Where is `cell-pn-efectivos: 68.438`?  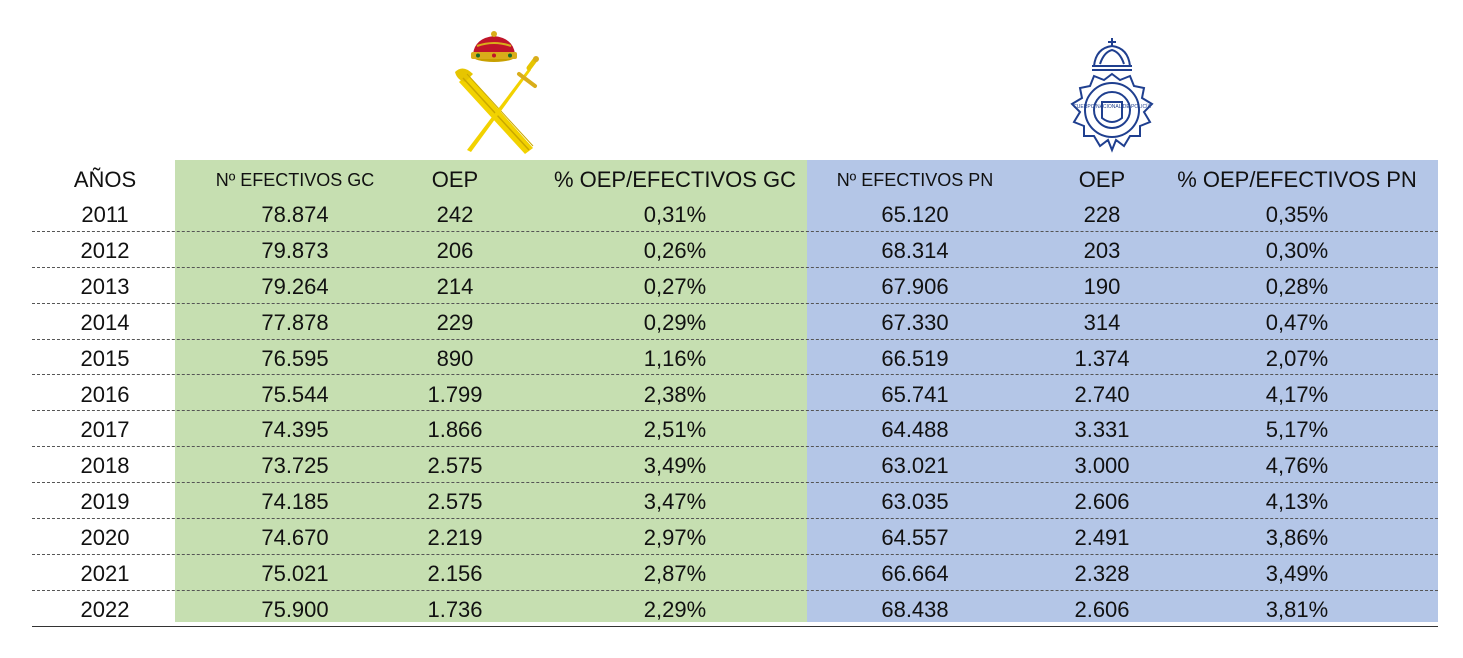 cell-pn-efectivos: 68.438 is located at coordinates (915, 609).